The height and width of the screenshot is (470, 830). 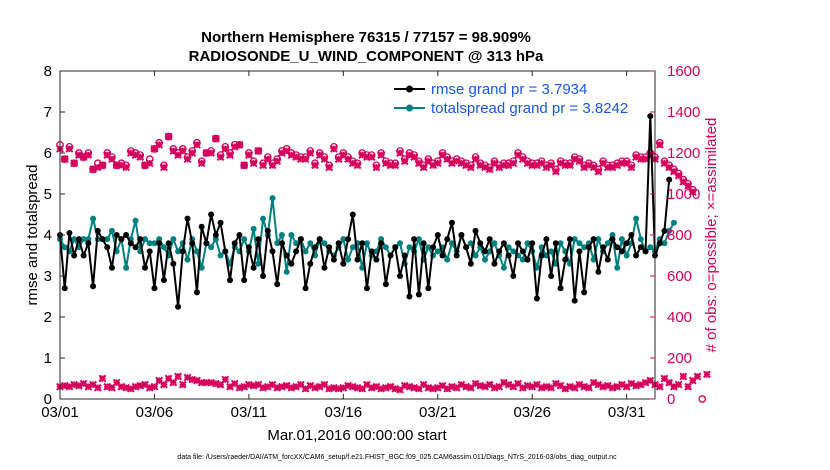 I want to click on y-right-tick-label: 1400, so click(x=683, y=112).